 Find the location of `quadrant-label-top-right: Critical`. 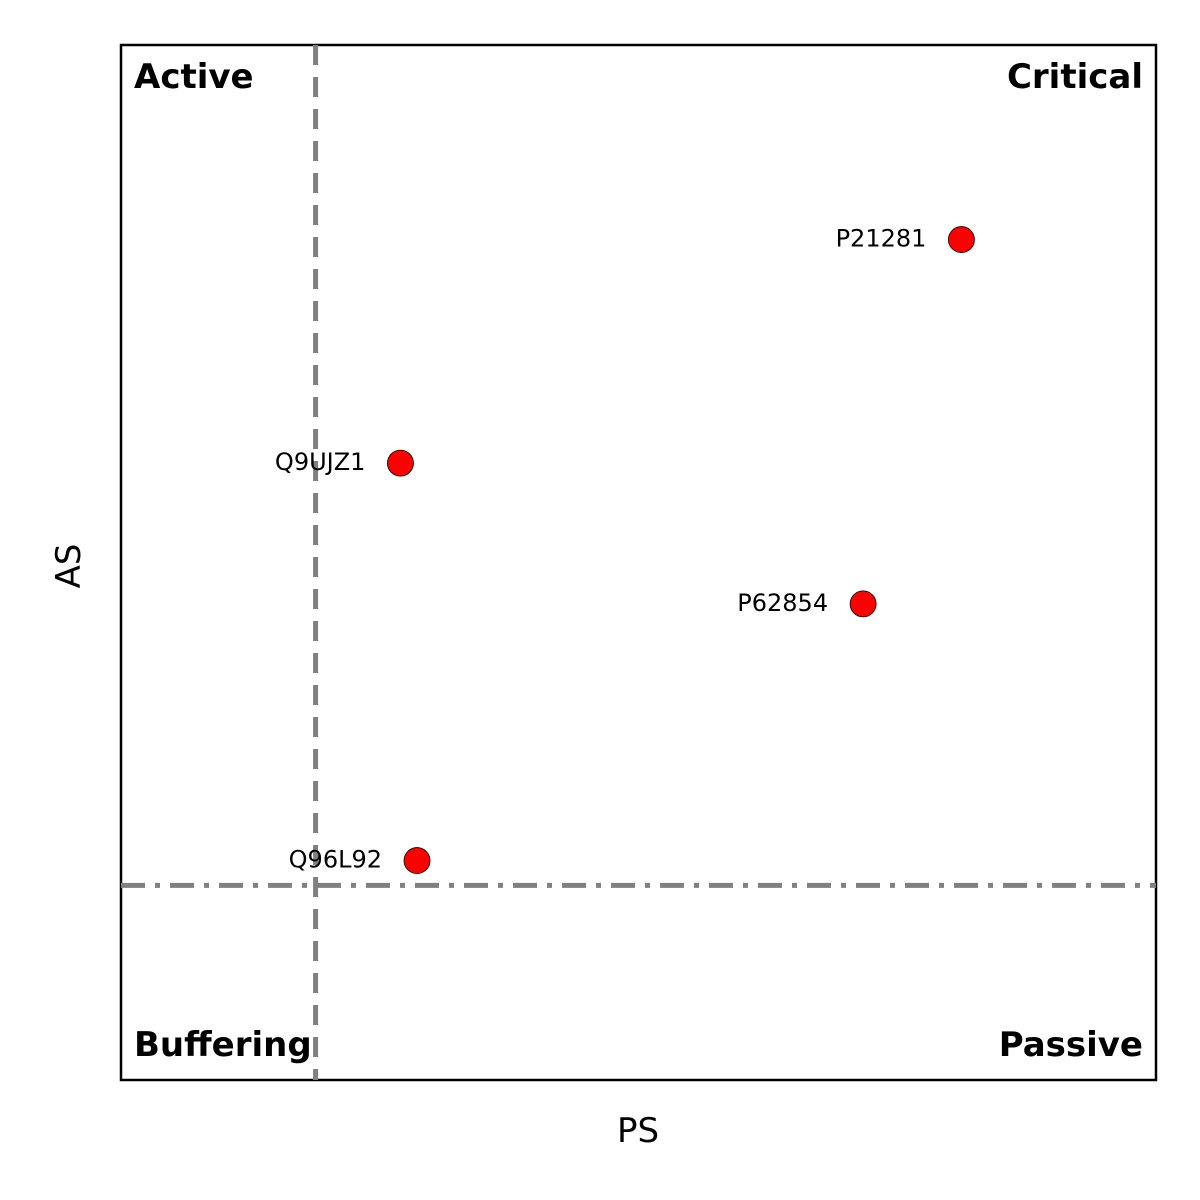

quadrant-label-top-right: Critical is located at coordinates (1075, 77).